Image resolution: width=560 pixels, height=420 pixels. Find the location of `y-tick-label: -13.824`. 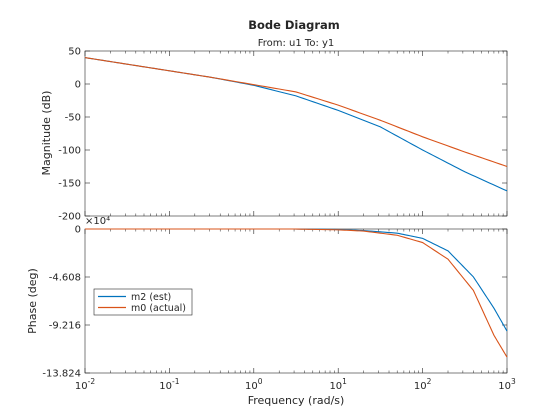

y-tick-label: -13.824 is located at coordinates (61, 374).